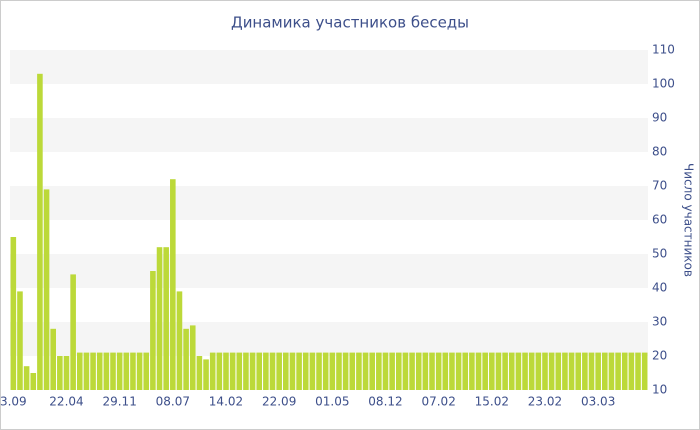 This screenshot has width=700, height=430. I want to click on x-tick-label: 23.02, so click(545, 402).